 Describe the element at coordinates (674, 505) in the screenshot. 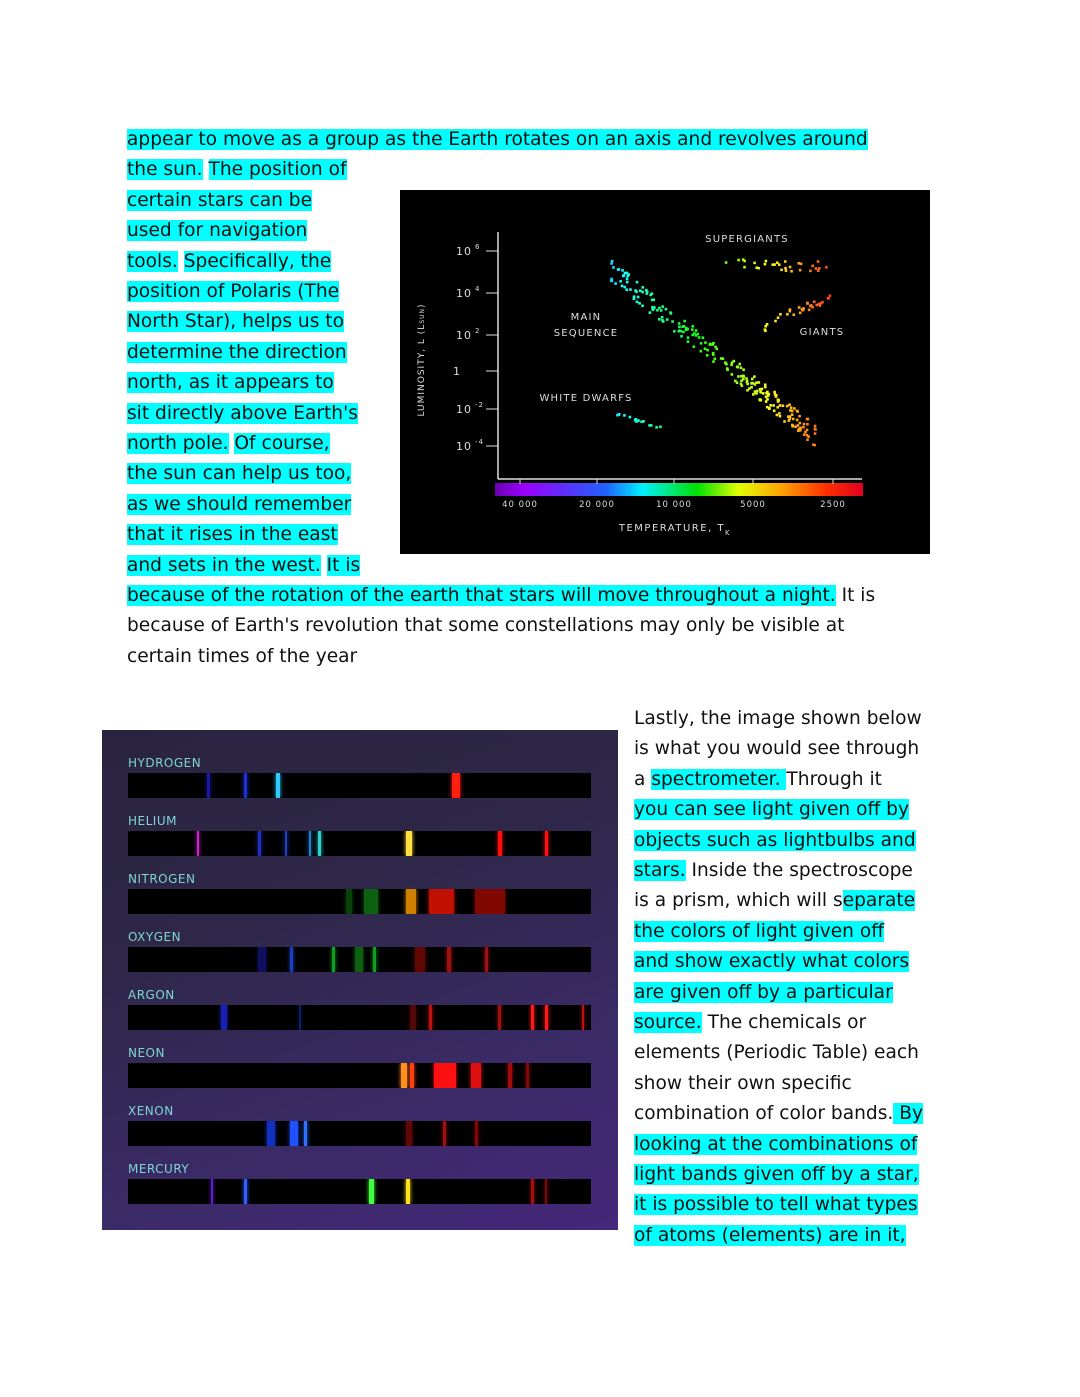

I see `x-tick-label: 10 000` at that location.